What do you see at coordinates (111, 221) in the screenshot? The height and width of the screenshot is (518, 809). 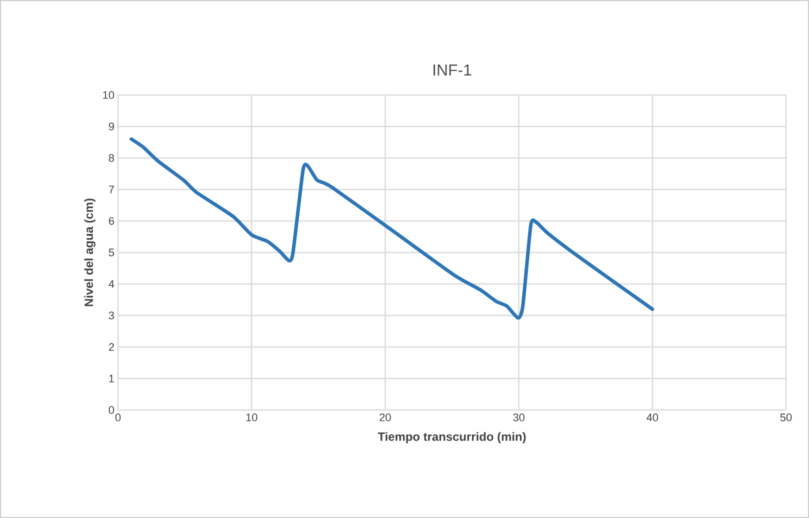 I see `y-tick-label: 6` at bounding box center [111, 221].